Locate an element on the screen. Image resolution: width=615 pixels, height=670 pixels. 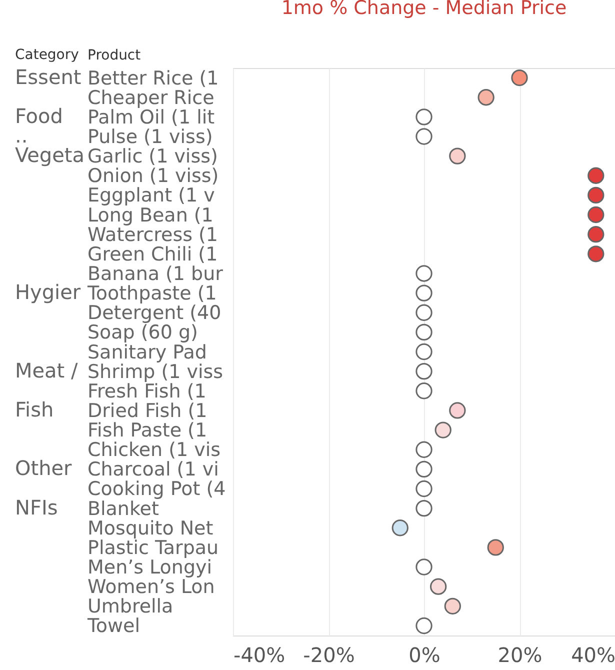
y-tick-label: Fresh Fish (1 is located at coordinates (147, 391).